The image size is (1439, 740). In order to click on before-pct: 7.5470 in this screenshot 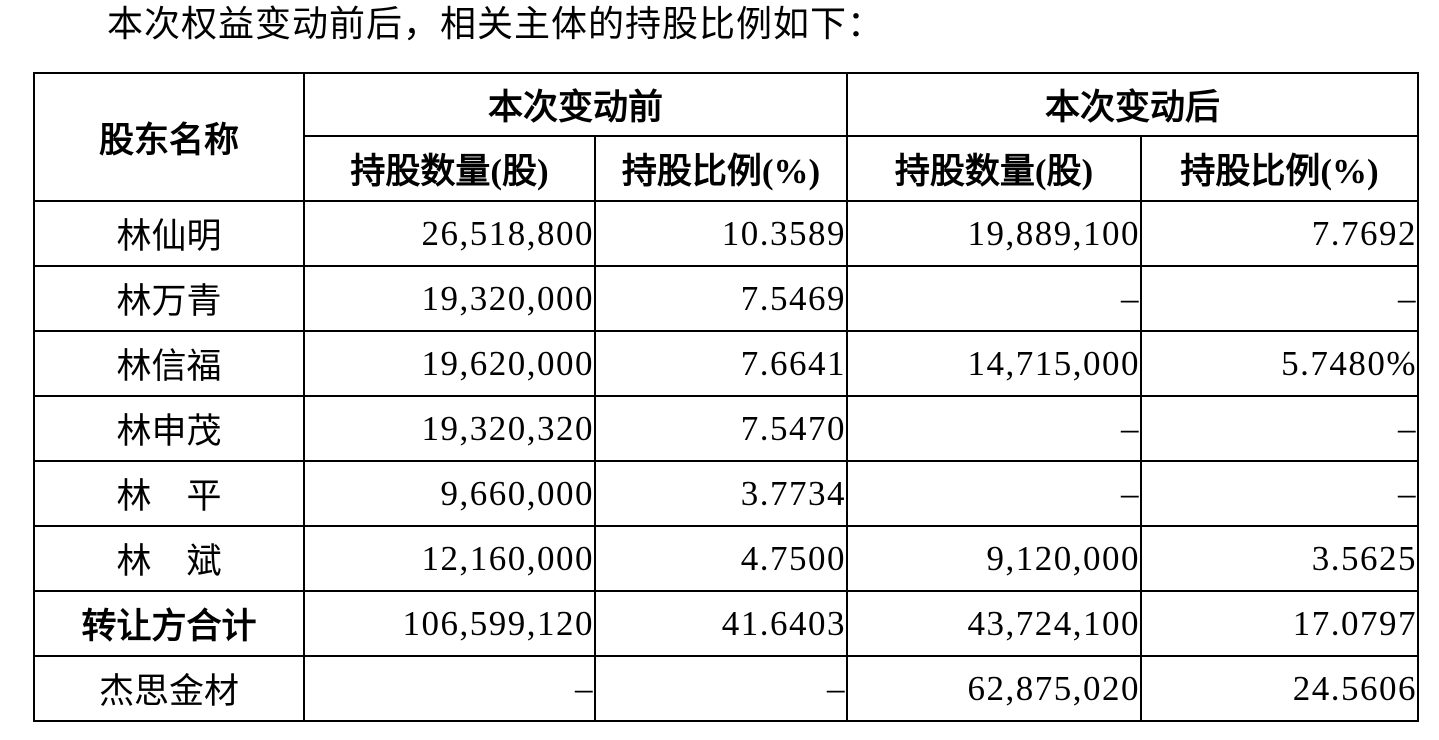, I will do `click(721, 428)`.